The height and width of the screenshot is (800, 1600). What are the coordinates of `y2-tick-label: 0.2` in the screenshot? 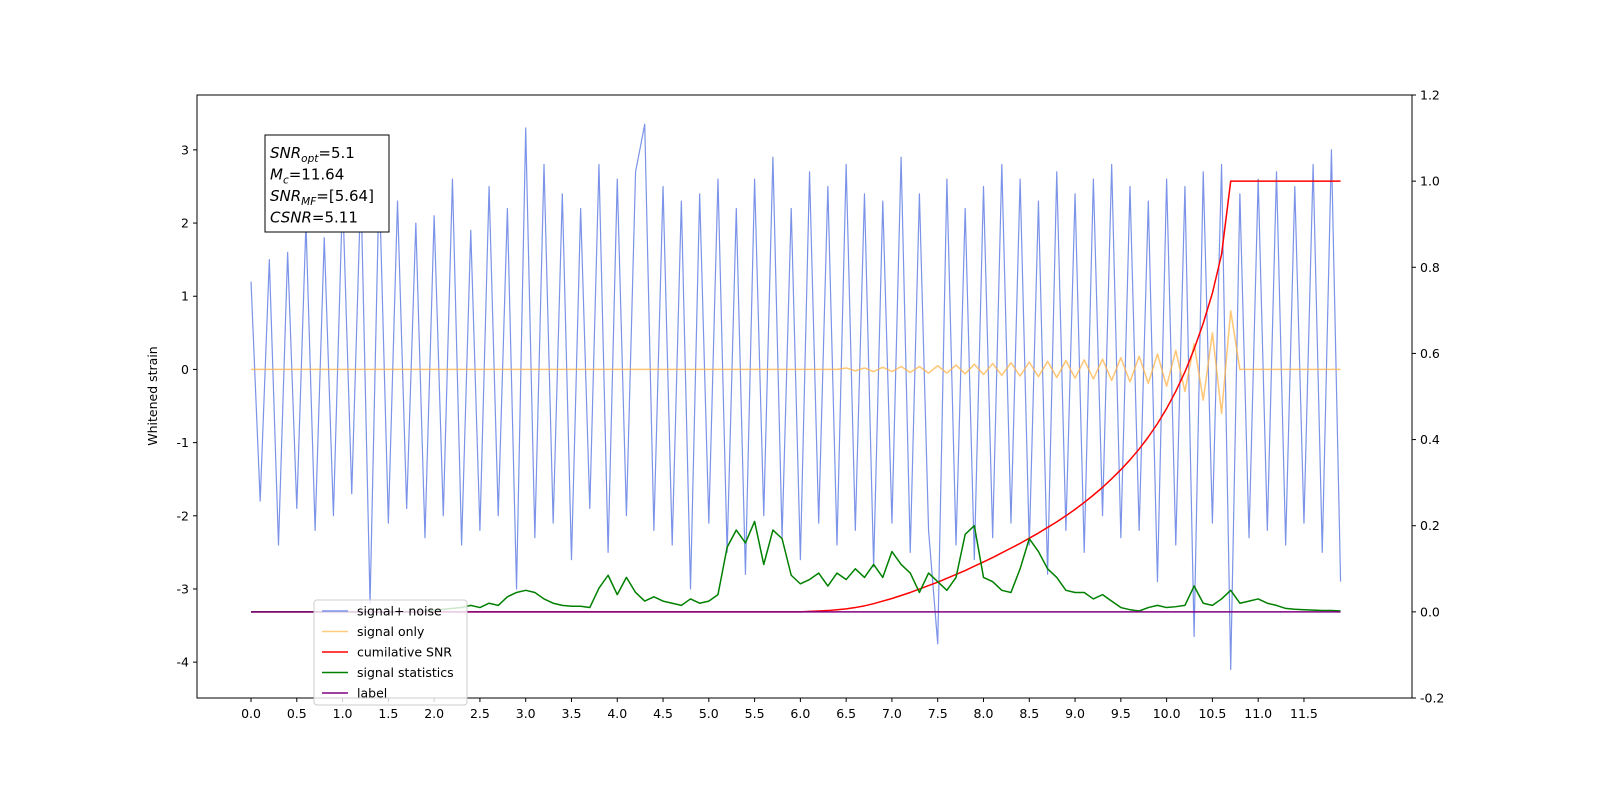 It's located at (1430, 525).